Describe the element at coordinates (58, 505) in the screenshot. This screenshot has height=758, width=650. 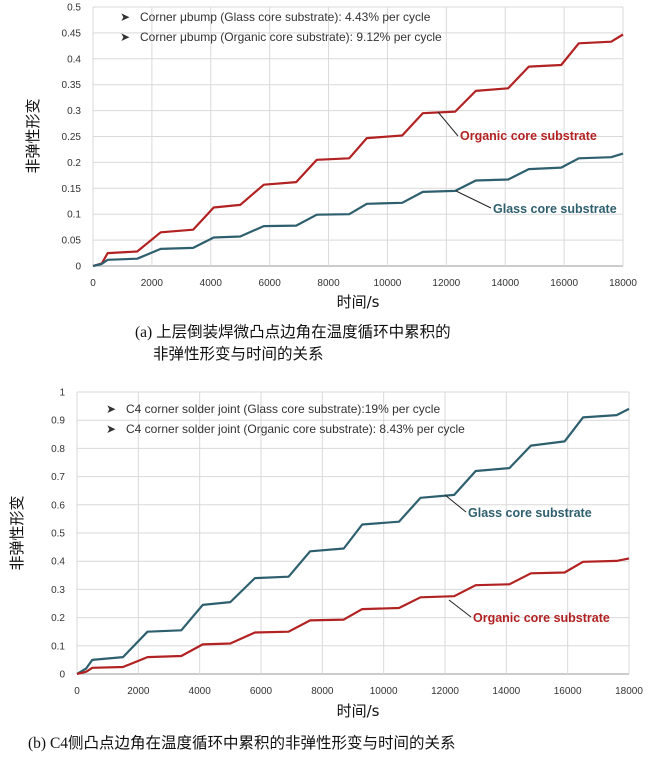
I see `y-tick-label: 0.6` at that location.